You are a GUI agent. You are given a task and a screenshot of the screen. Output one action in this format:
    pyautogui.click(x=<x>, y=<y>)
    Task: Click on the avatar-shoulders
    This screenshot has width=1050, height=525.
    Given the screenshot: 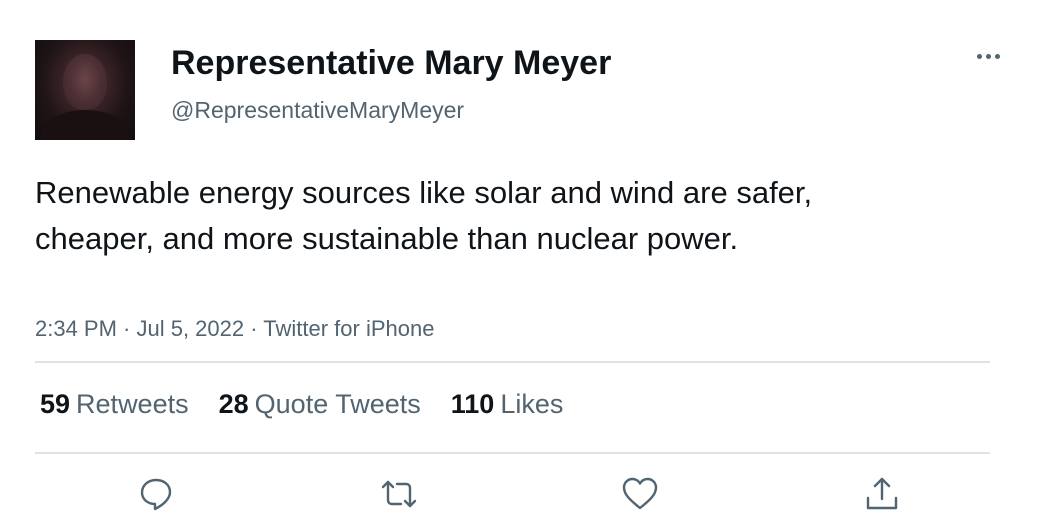 What is the action you would take?
    pyautogui.click(x=85, y=125)
    